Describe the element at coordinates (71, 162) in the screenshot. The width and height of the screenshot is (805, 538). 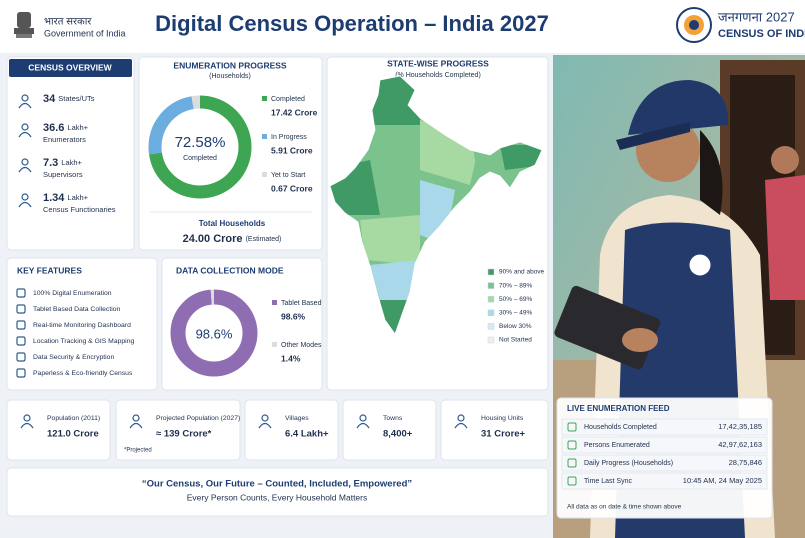
I see `overview-unit: Lakh+` at that location.